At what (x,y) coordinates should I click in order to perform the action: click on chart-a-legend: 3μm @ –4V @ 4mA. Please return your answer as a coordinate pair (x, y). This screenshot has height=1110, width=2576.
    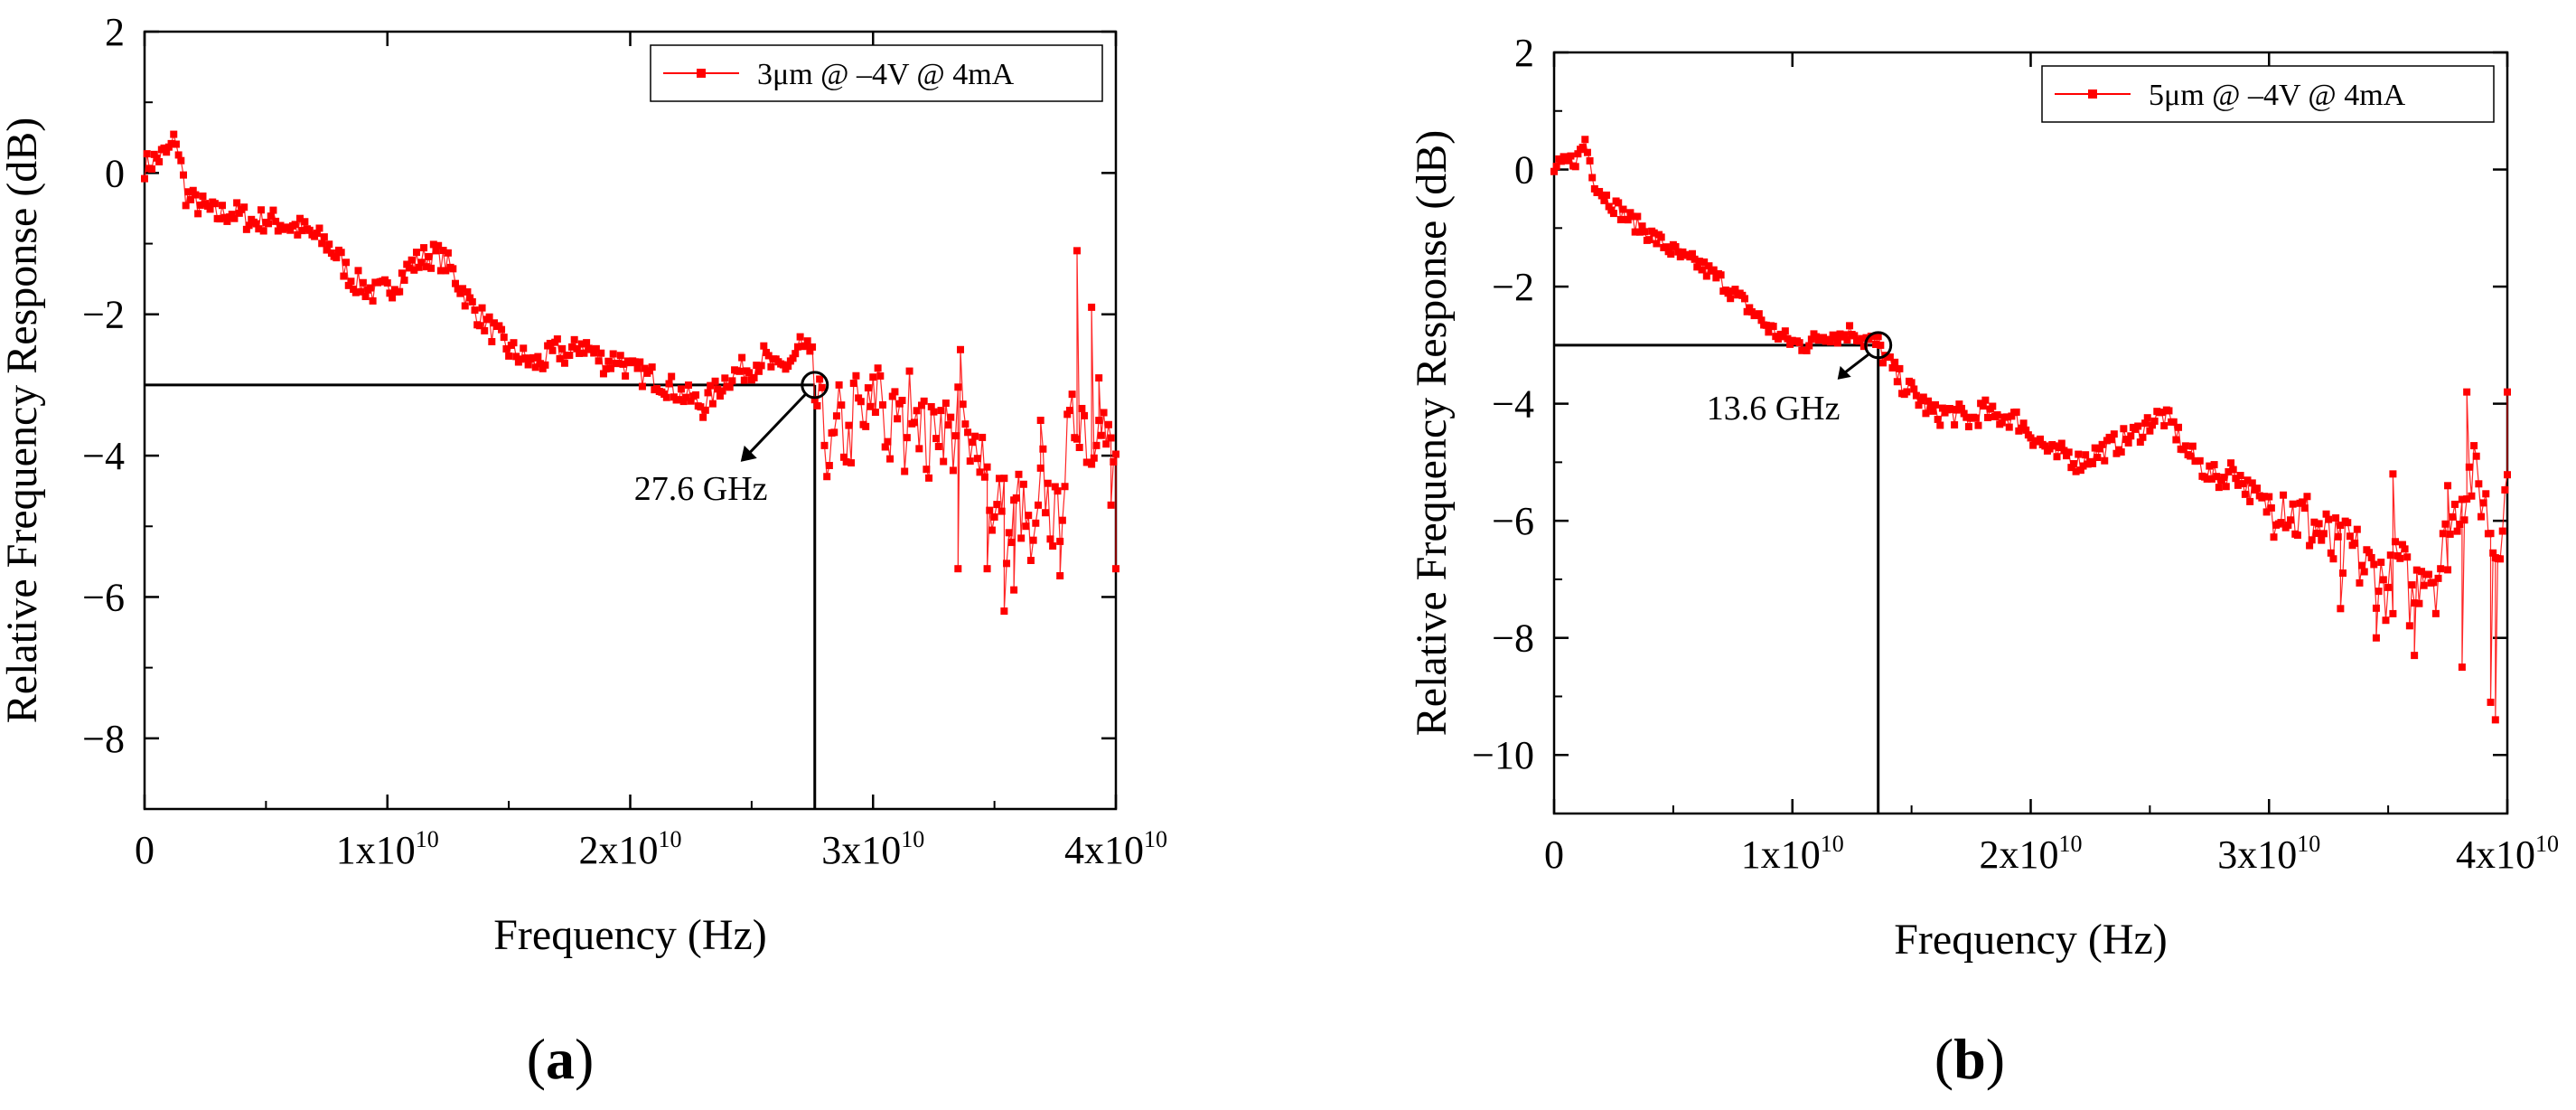
    Looking at the image, I should click on (876, 73).